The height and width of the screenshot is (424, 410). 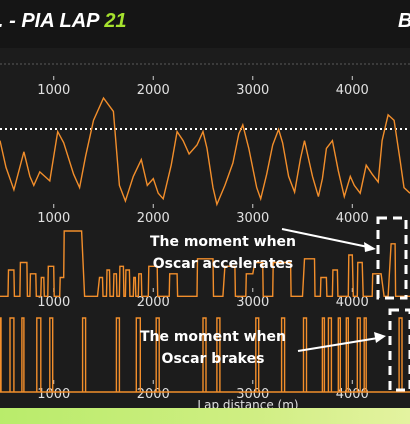 I want to click on brake-annotation-line1: The moment when, so click(x=213, y=337).